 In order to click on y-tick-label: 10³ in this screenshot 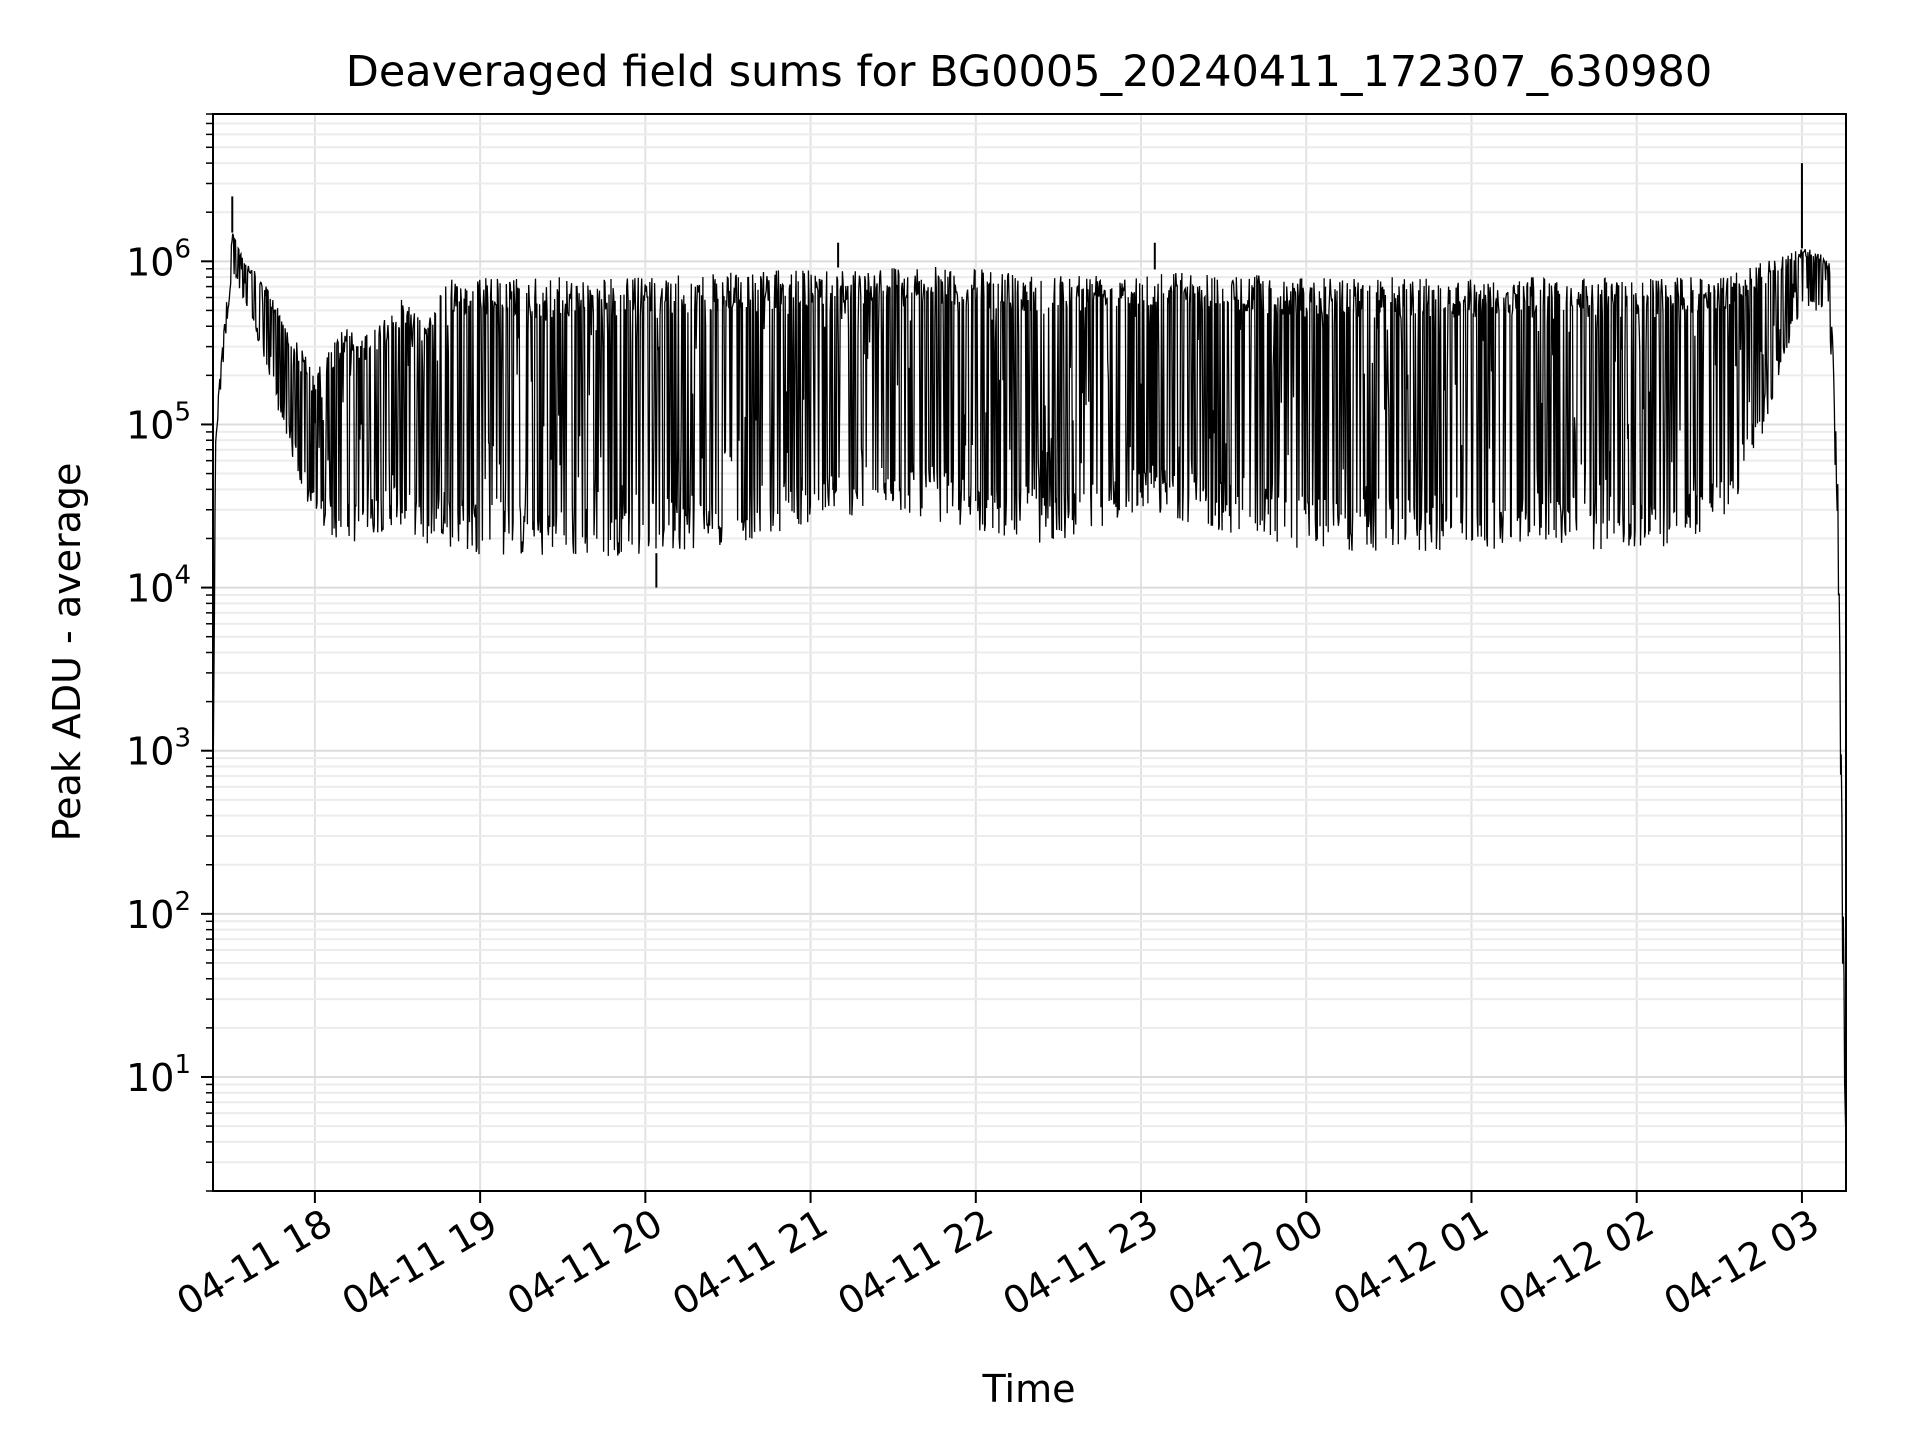, I will do `click(158, 749)`.